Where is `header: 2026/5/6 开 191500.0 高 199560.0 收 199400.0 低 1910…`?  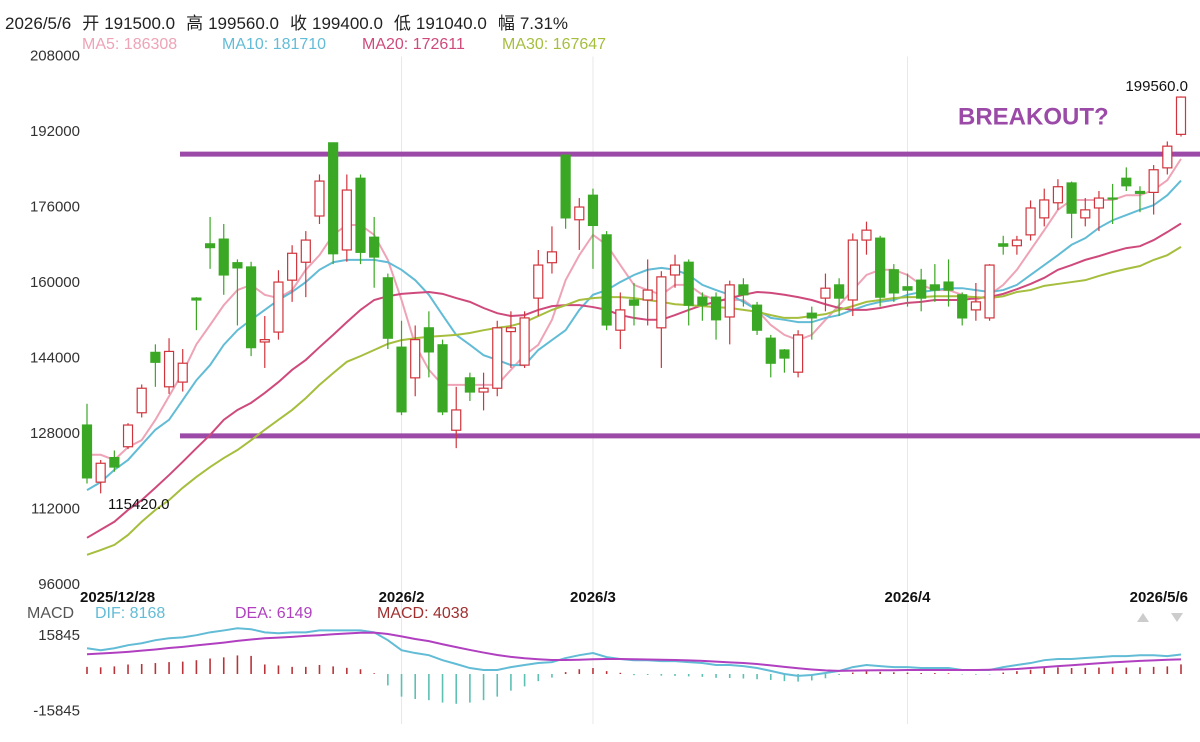
header: 2026/5/6 开 191500.0 高 199560.0 收 199400.0 低 1910… is located at coordinates (286, 21).